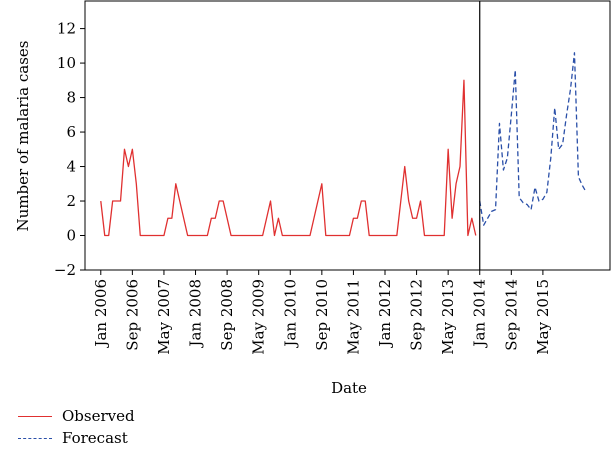 The height and width of the screenshot is (458, 611). Describe the element at coordinates (35, 438) in the screenshot. I see `forecast-swatch` at that location.